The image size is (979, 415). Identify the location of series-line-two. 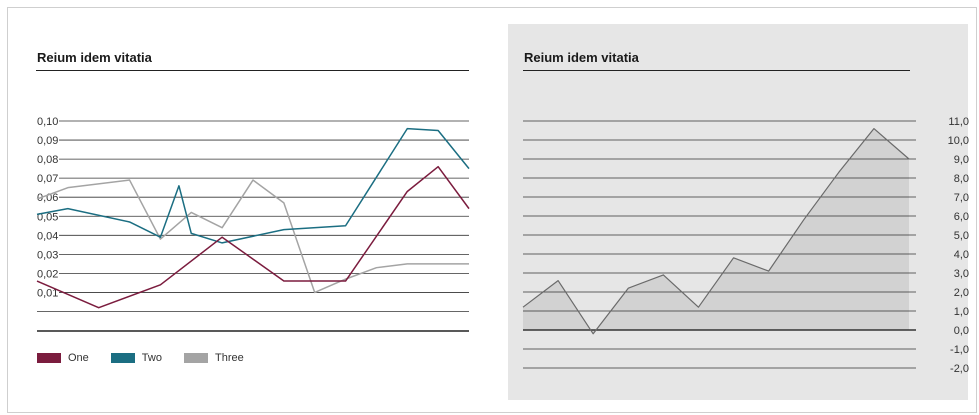
(253, 185).